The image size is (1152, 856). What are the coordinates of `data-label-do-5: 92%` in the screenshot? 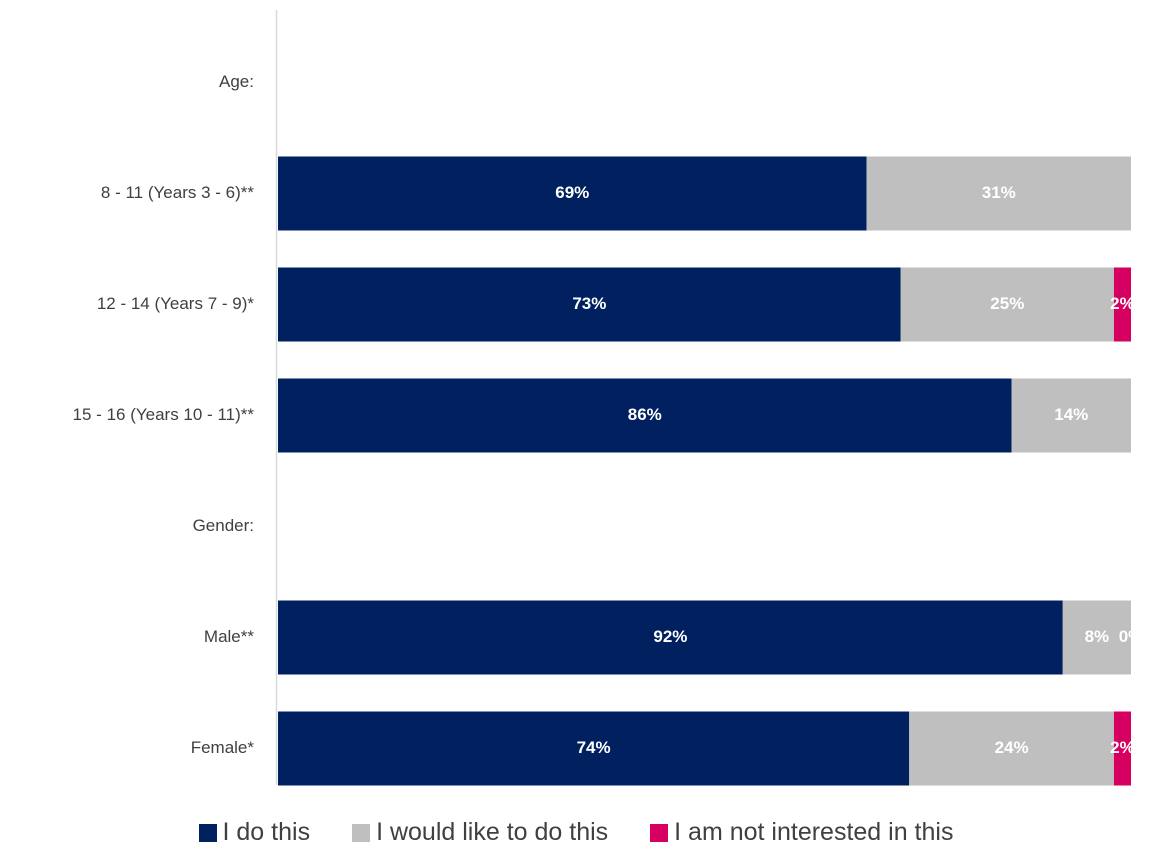 It's located at (670, 636).